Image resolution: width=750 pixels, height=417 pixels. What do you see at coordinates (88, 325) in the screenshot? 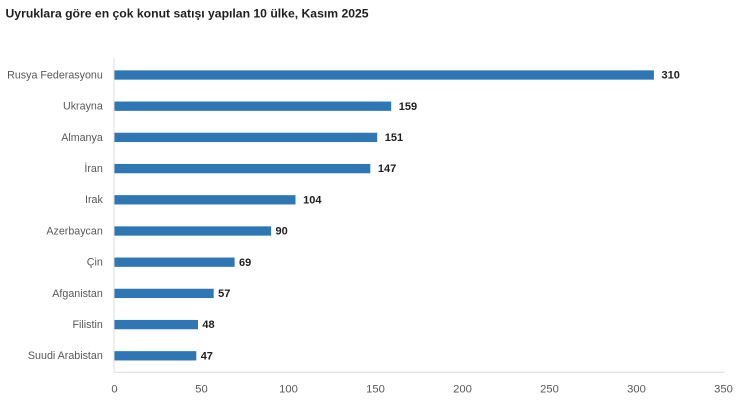
I see `svg-text: Filistin` at bounding box center [88, 325].